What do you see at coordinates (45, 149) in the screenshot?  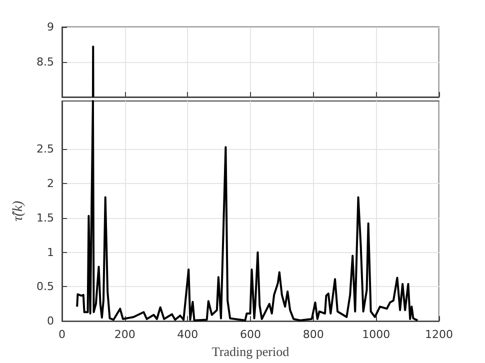 I see `y-tick-label: 2.5` at bounding box center [45, 149].